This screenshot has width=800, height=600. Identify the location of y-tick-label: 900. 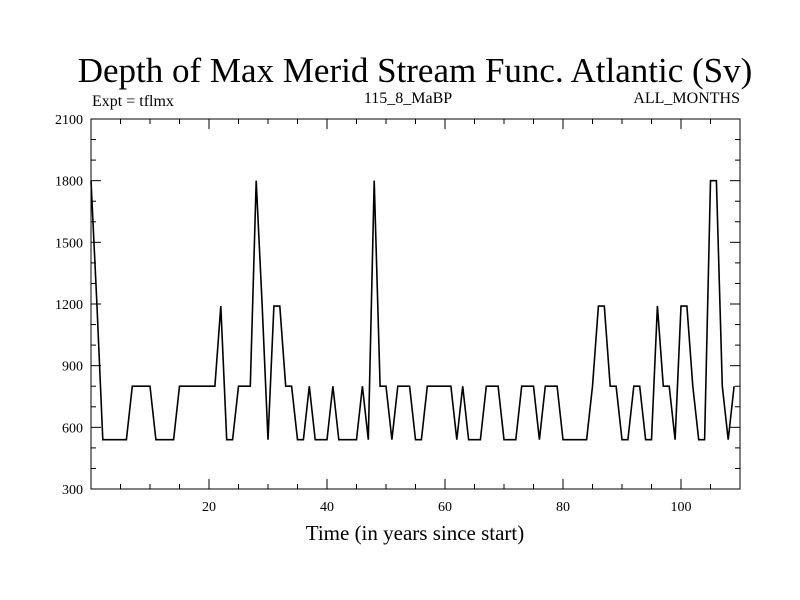
(72, 367).